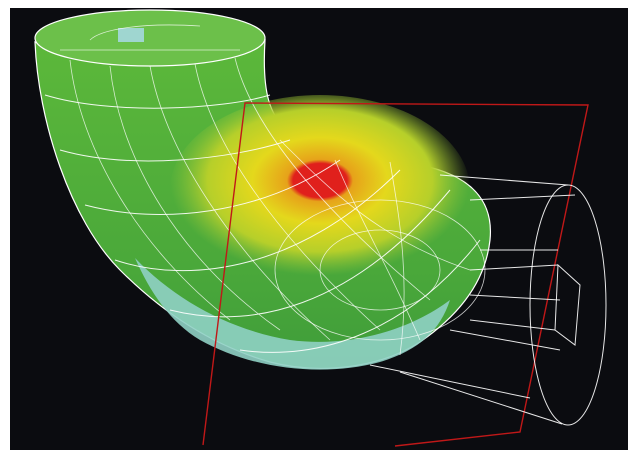  What do you see at coordinates (292, 314) in the screenshot?
I see `low-stress-band` at bounding box center [292, 314].